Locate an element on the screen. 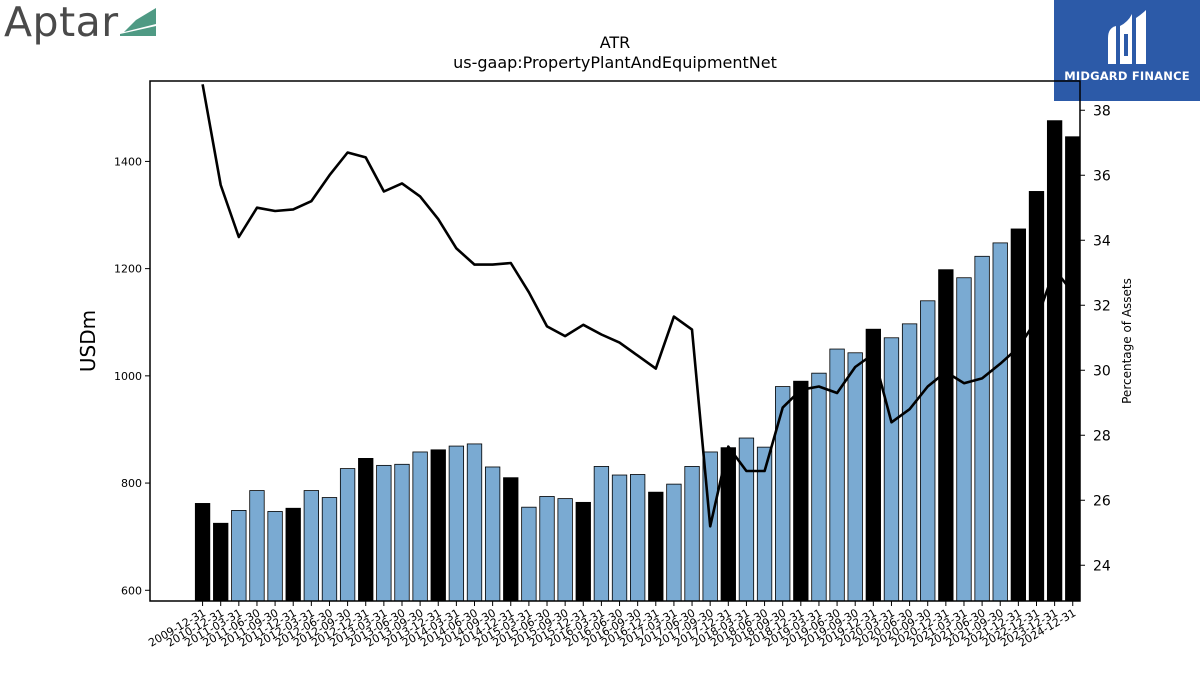 The image size is (1200, 675). aptar-logo-mark-icon is located at coordinates (138, 22).